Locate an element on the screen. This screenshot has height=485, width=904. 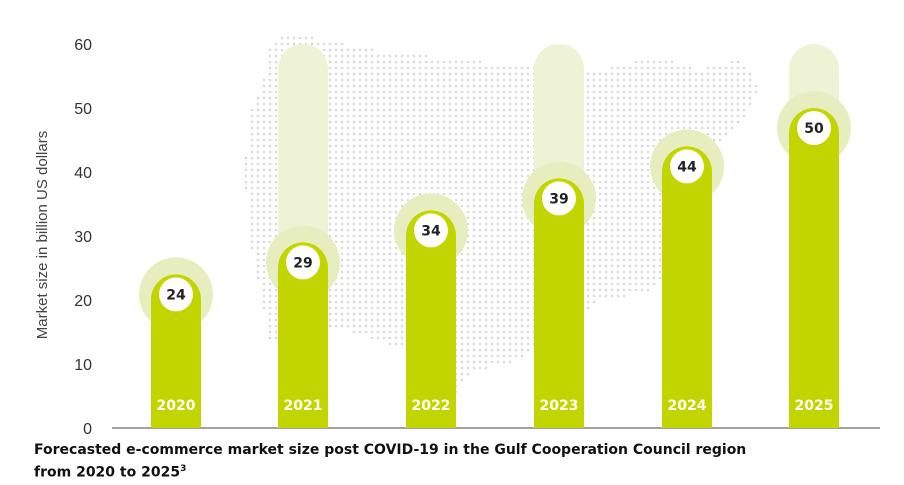
bar-group-2025: 50 2025 is located at coordinates (814, 259).